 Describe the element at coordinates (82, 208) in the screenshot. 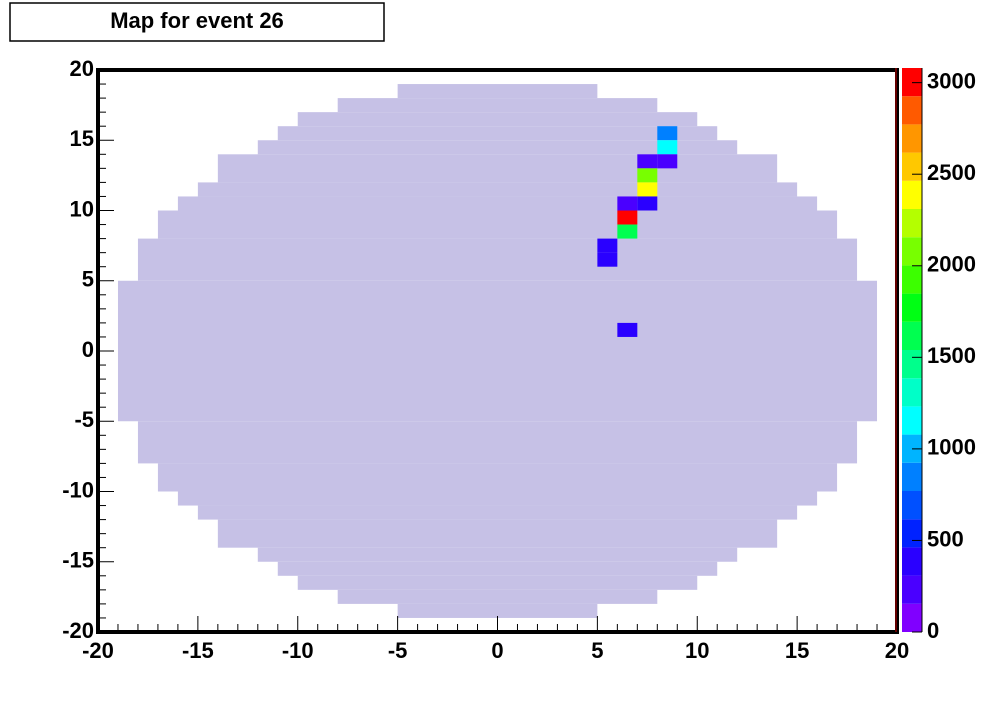

I see `y-tick-label: 10` at that location.